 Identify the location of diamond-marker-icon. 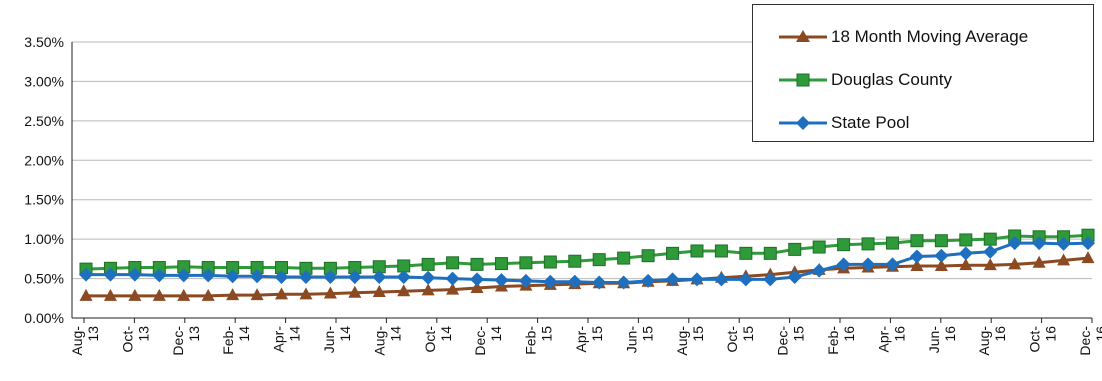
(803, 123).